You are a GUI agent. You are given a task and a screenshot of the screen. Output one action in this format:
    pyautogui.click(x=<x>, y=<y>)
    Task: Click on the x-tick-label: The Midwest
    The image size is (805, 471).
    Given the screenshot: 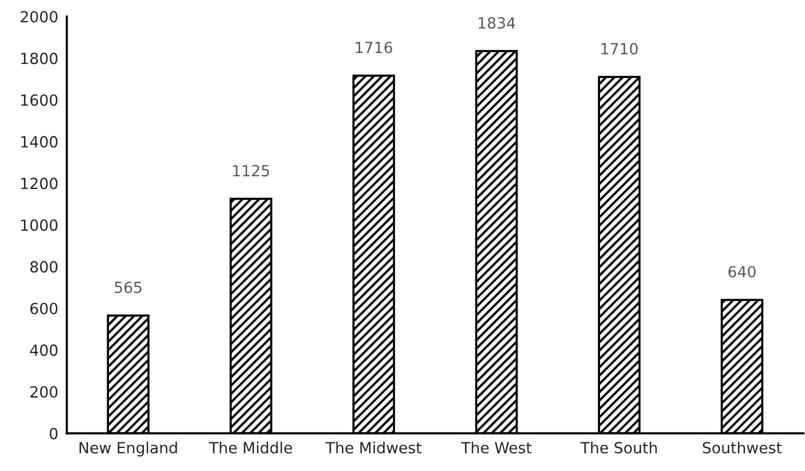 What is the action you would take?
    pyautogui.click(x=374, y=448)
    